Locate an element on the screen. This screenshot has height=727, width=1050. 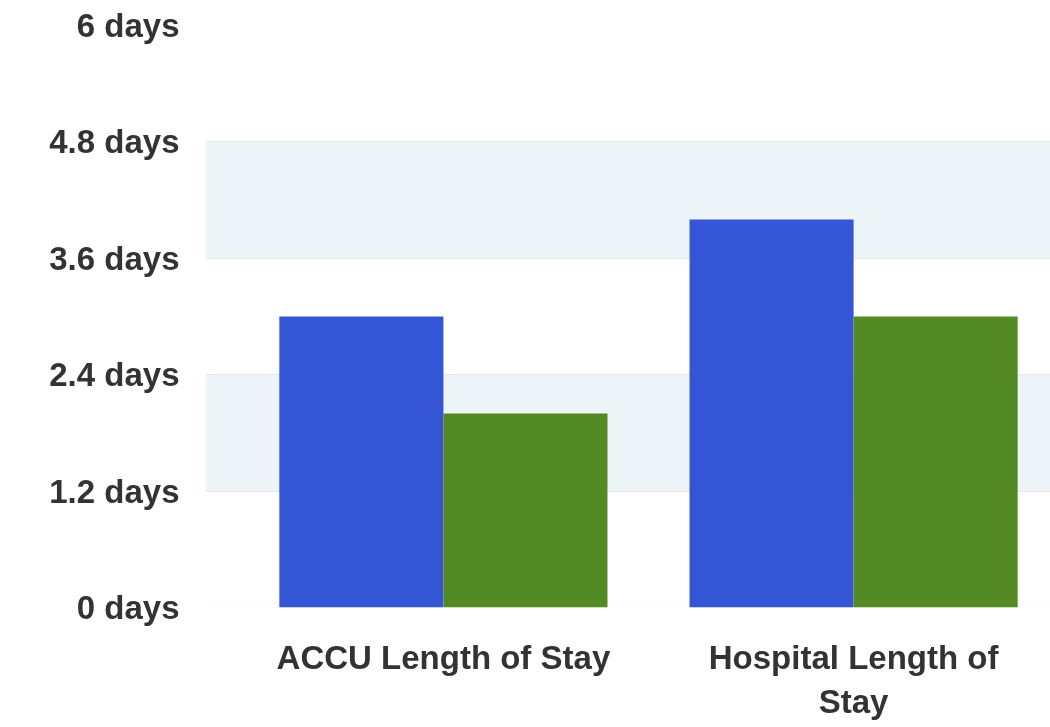
y-tick-label: 4.8 days is located at coordinates (114, 142).